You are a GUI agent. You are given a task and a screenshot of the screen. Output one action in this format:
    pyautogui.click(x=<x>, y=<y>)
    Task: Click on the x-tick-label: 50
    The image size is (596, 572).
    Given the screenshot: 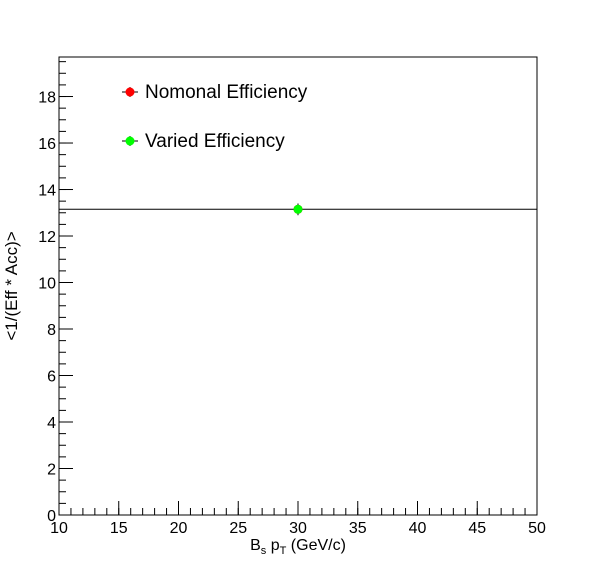 What is the action you would take?
    pyautogui.click(x=537, y=528)
    